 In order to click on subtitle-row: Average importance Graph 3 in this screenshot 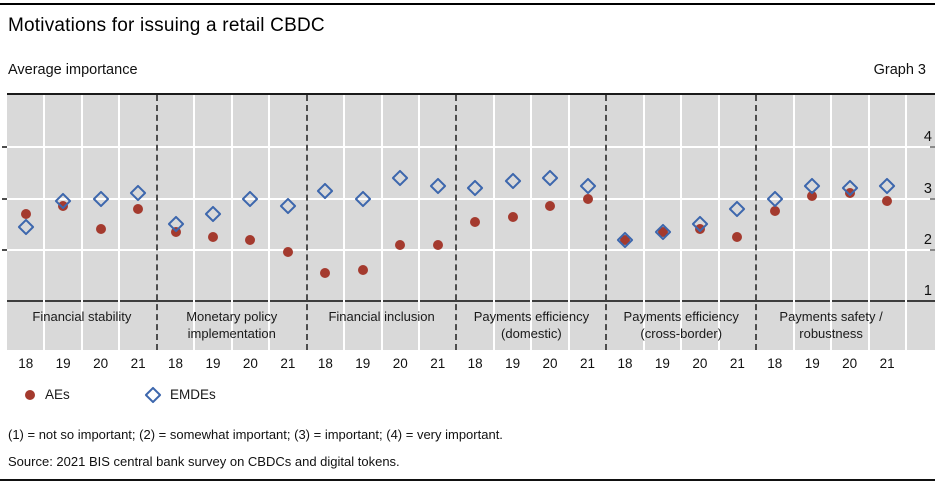, I will do `click(467, 70)`.